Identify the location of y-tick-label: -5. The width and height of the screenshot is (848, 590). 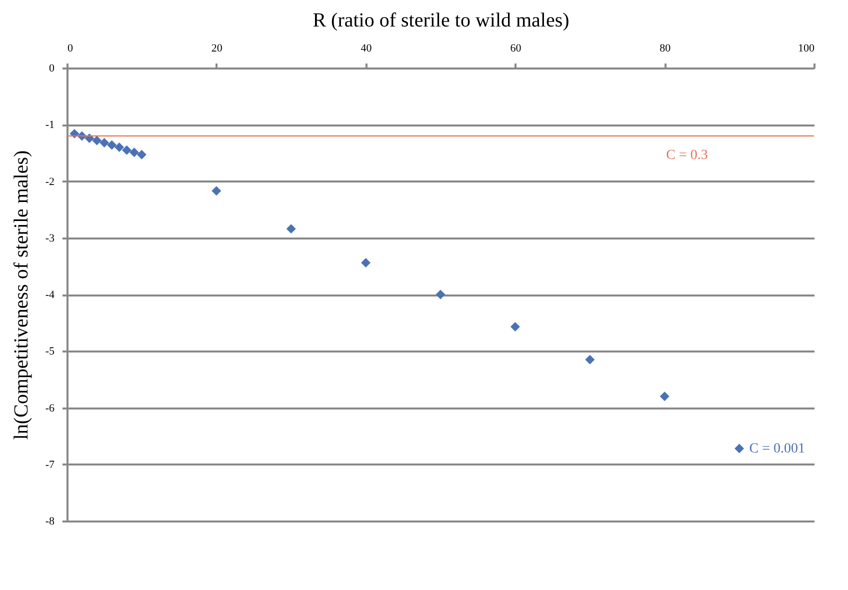
(50, 352).